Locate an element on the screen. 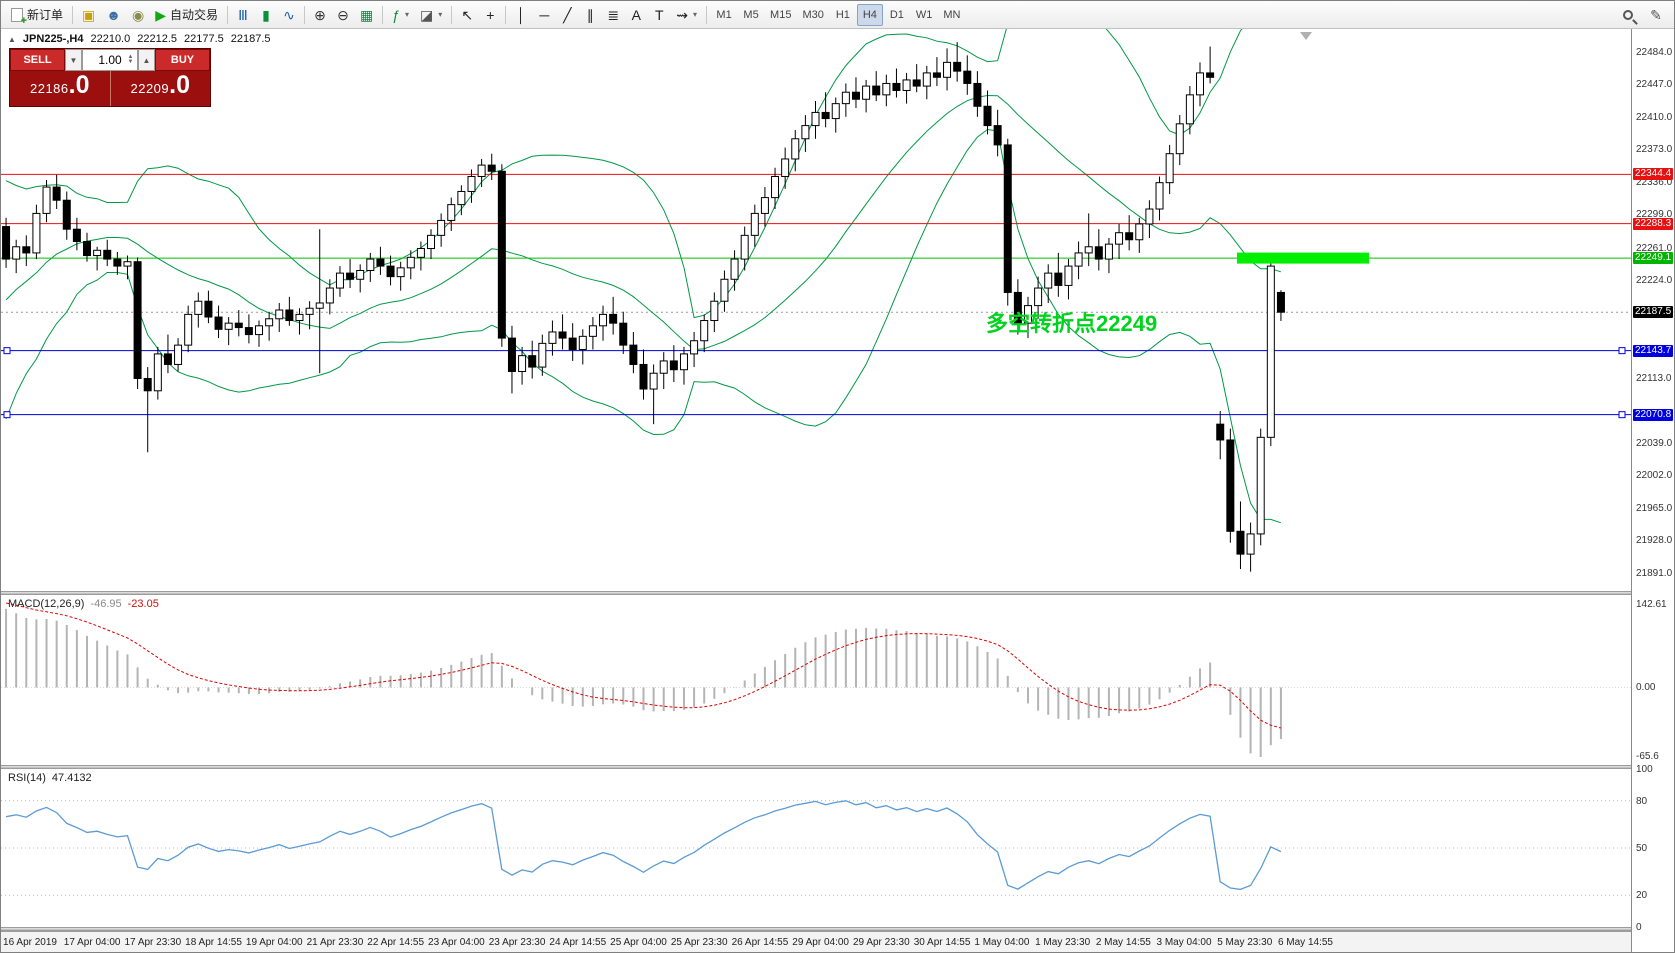 This screenshot has width=1675, height=953. equidistant-channel-button: ∥ is located at coordinates (590, 15).